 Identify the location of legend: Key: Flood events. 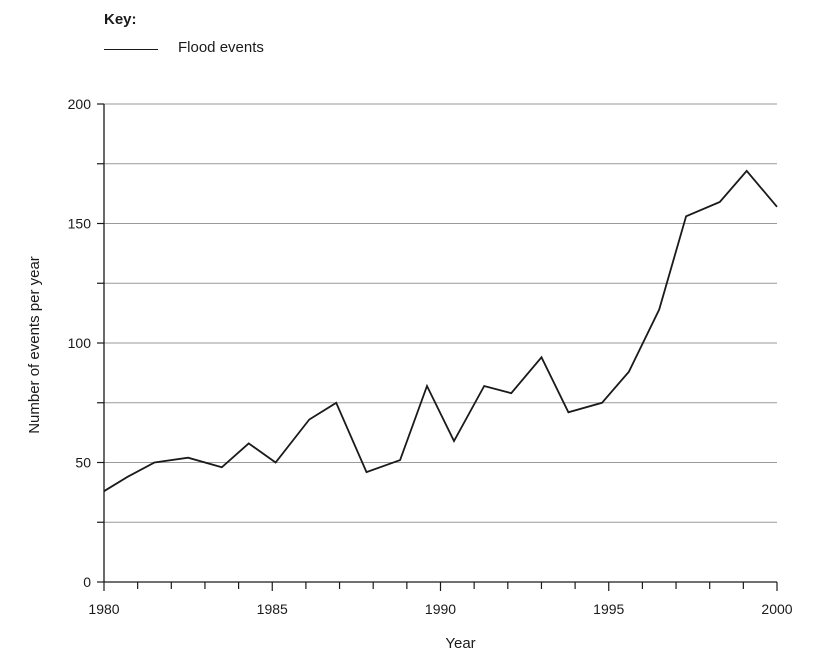
(184, 33).